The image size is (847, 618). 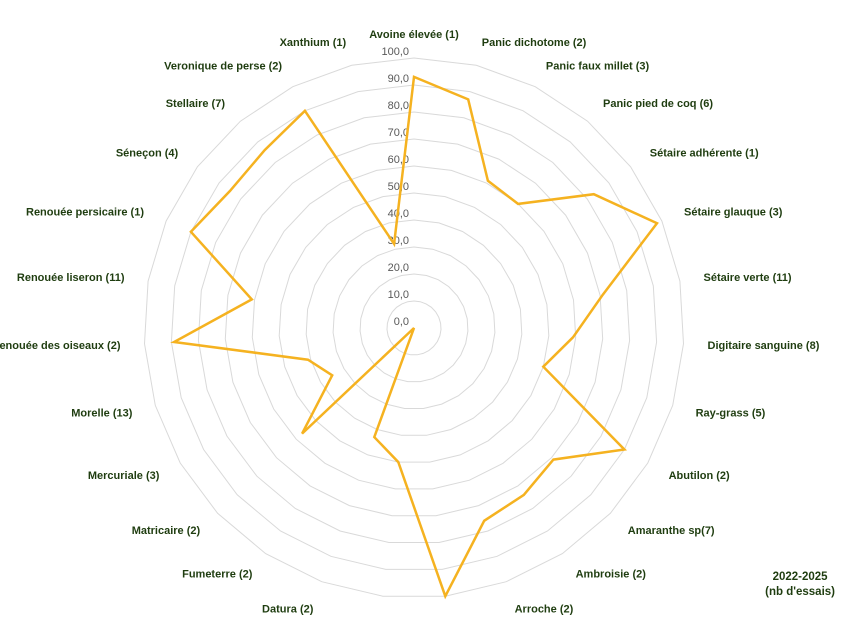 I want to click on tick-label: 10,0, so click(x=398, y=295).